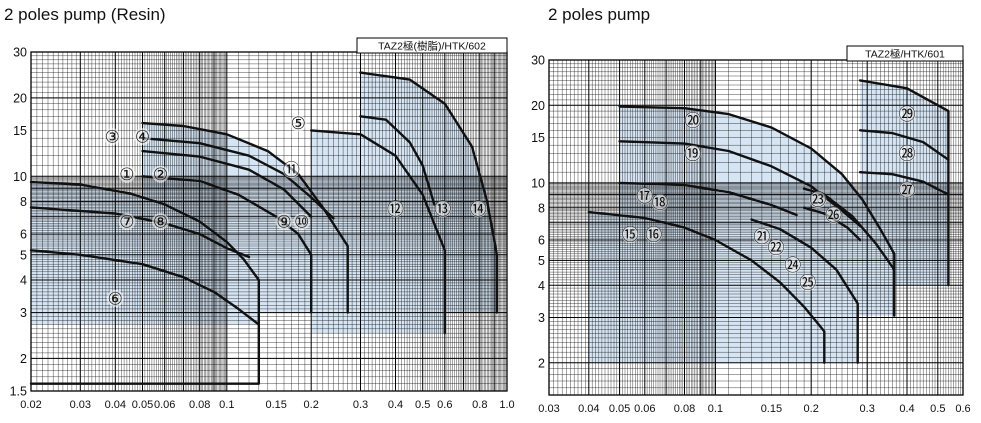 The width and height of the screenshot is (981, 423). What do you see at coordinates (142, 138) in the screenshot?
I see `curve-number-label: ④` at bounding box center [142, 138].